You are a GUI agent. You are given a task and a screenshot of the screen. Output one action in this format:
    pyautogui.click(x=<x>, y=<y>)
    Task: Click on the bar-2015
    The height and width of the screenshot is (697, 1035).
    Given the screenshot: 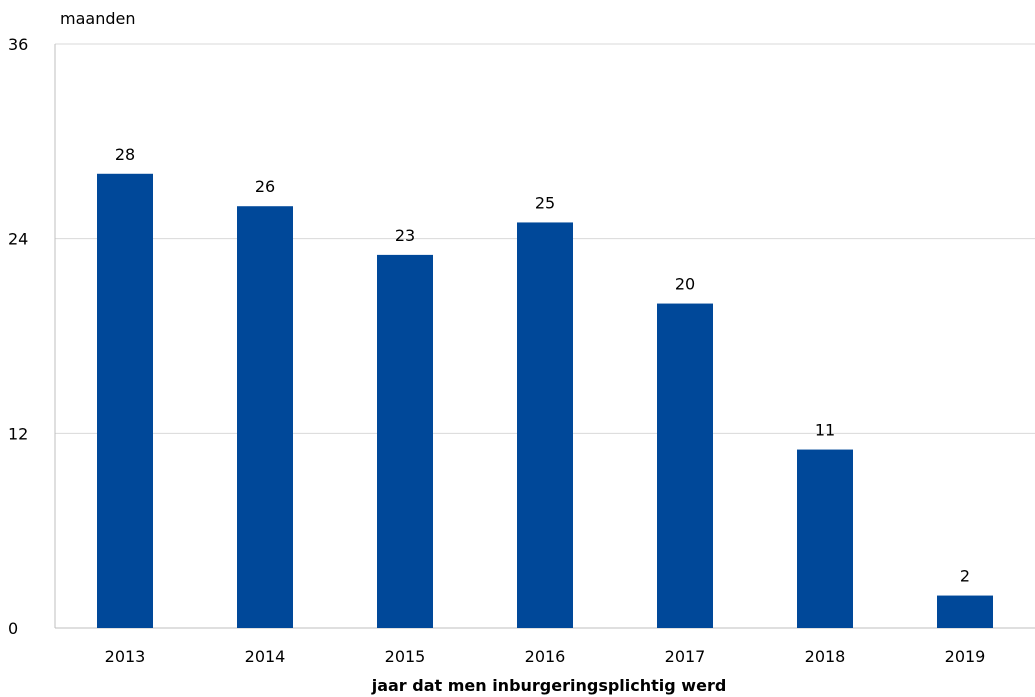 What is the action you would take?
    pyautogui.click(x=405, y=441)
    